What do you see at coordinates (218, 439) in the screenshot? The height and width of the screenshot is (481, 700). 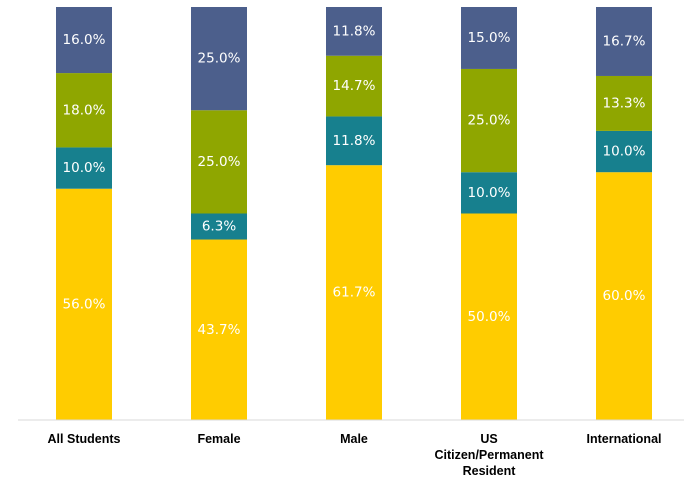 I see `category-label: Female` at bounding box center [218, 439].